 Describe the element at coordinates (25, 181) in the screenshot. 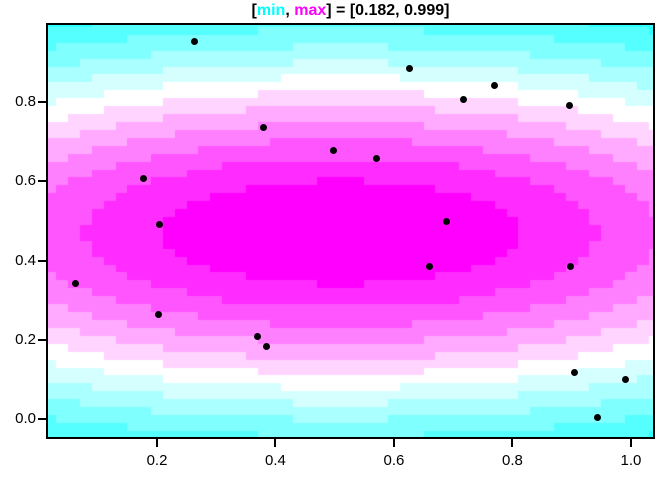

I see `y-axis-tick-label: 0.6` at that location.